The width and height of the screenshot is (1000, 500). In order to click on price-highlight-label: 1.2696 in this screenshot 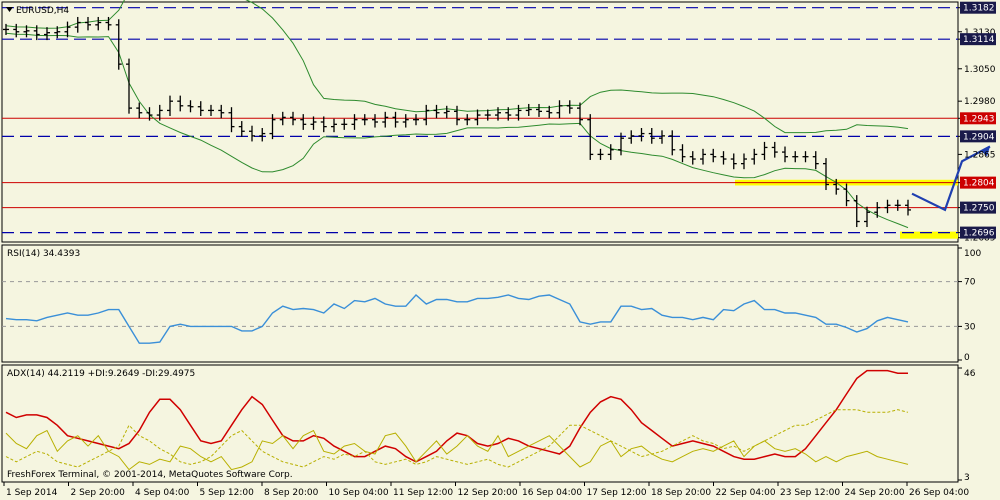, I will do `click(979, 234)`.